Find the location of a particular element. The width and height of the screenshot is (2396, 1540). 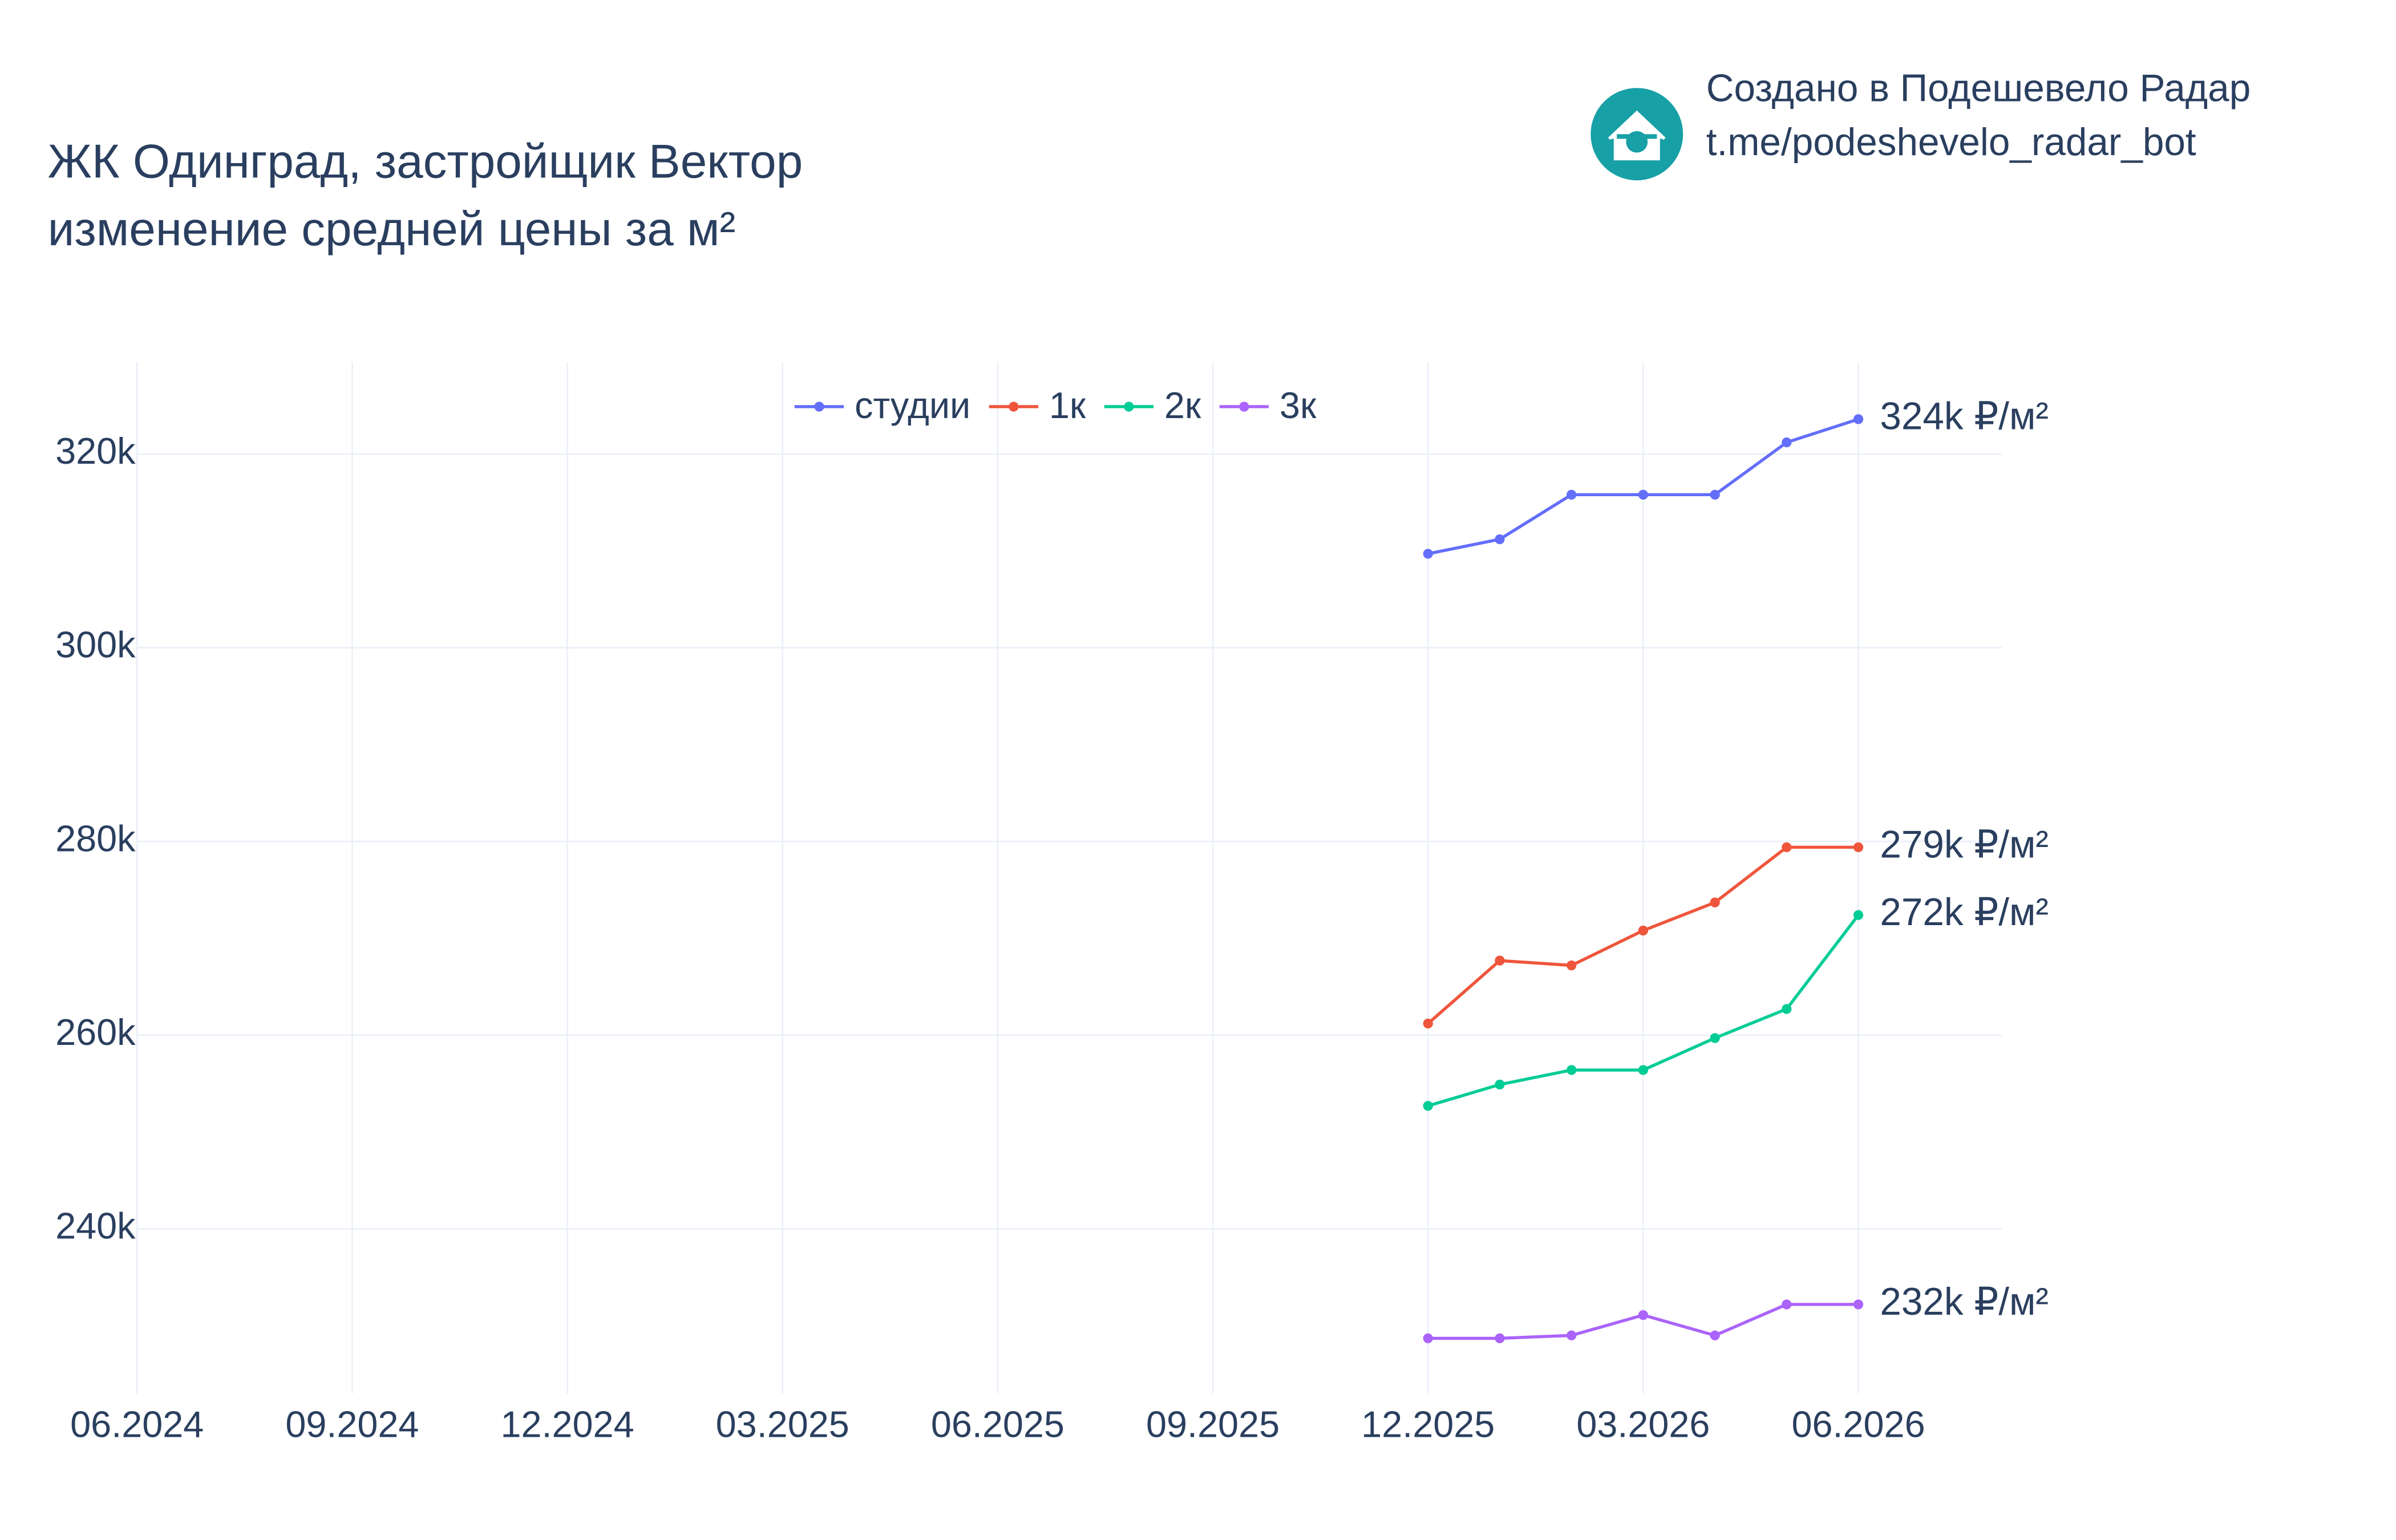

y-tick-label: 280k is located at coordinates (95, 838).